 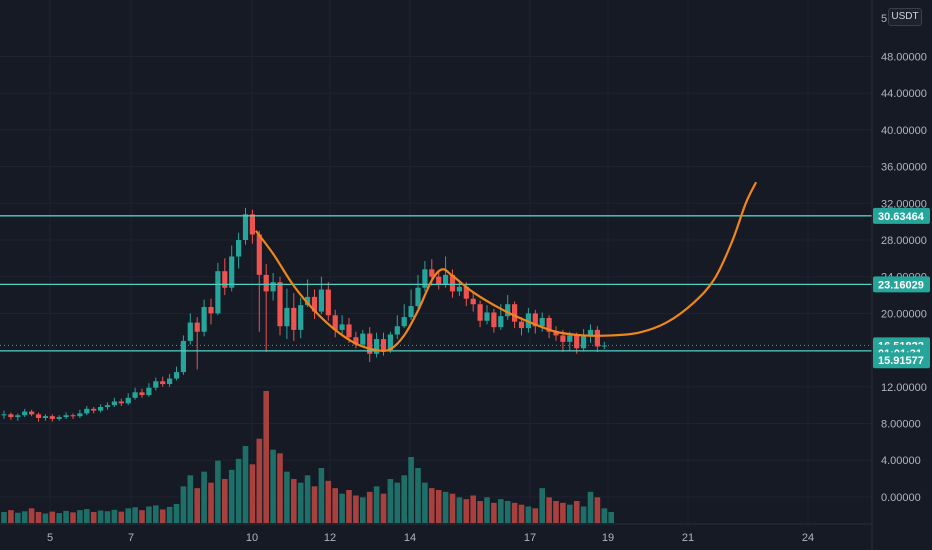 What do you see at coordinates (905, 17) in the screenshot?
I see `currency-badge: USDT` at bounding box center [905, 17].